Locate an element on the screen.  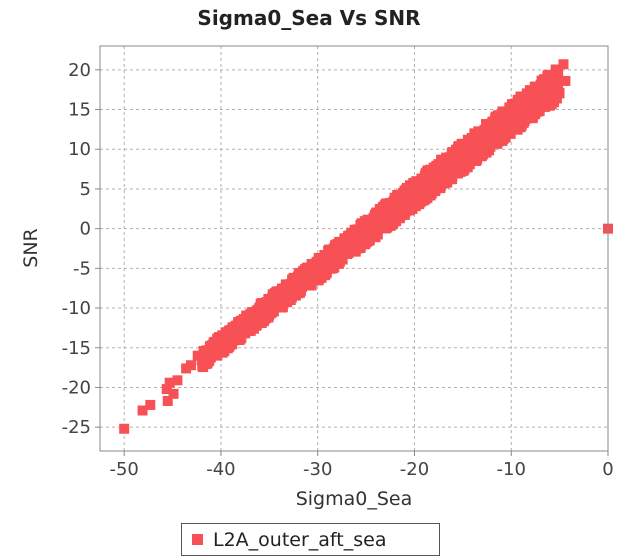
y-tick-label: 5 is located at coordinates (85, 189).